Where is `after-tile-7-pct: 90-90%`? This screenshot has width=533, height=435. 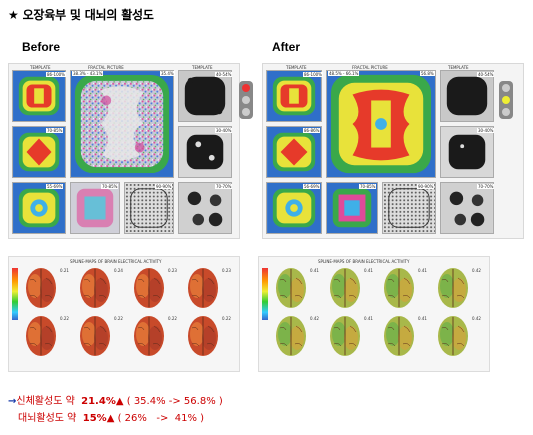
after-tile-7-pct: 90-90% is located at coordinates (426, 186).